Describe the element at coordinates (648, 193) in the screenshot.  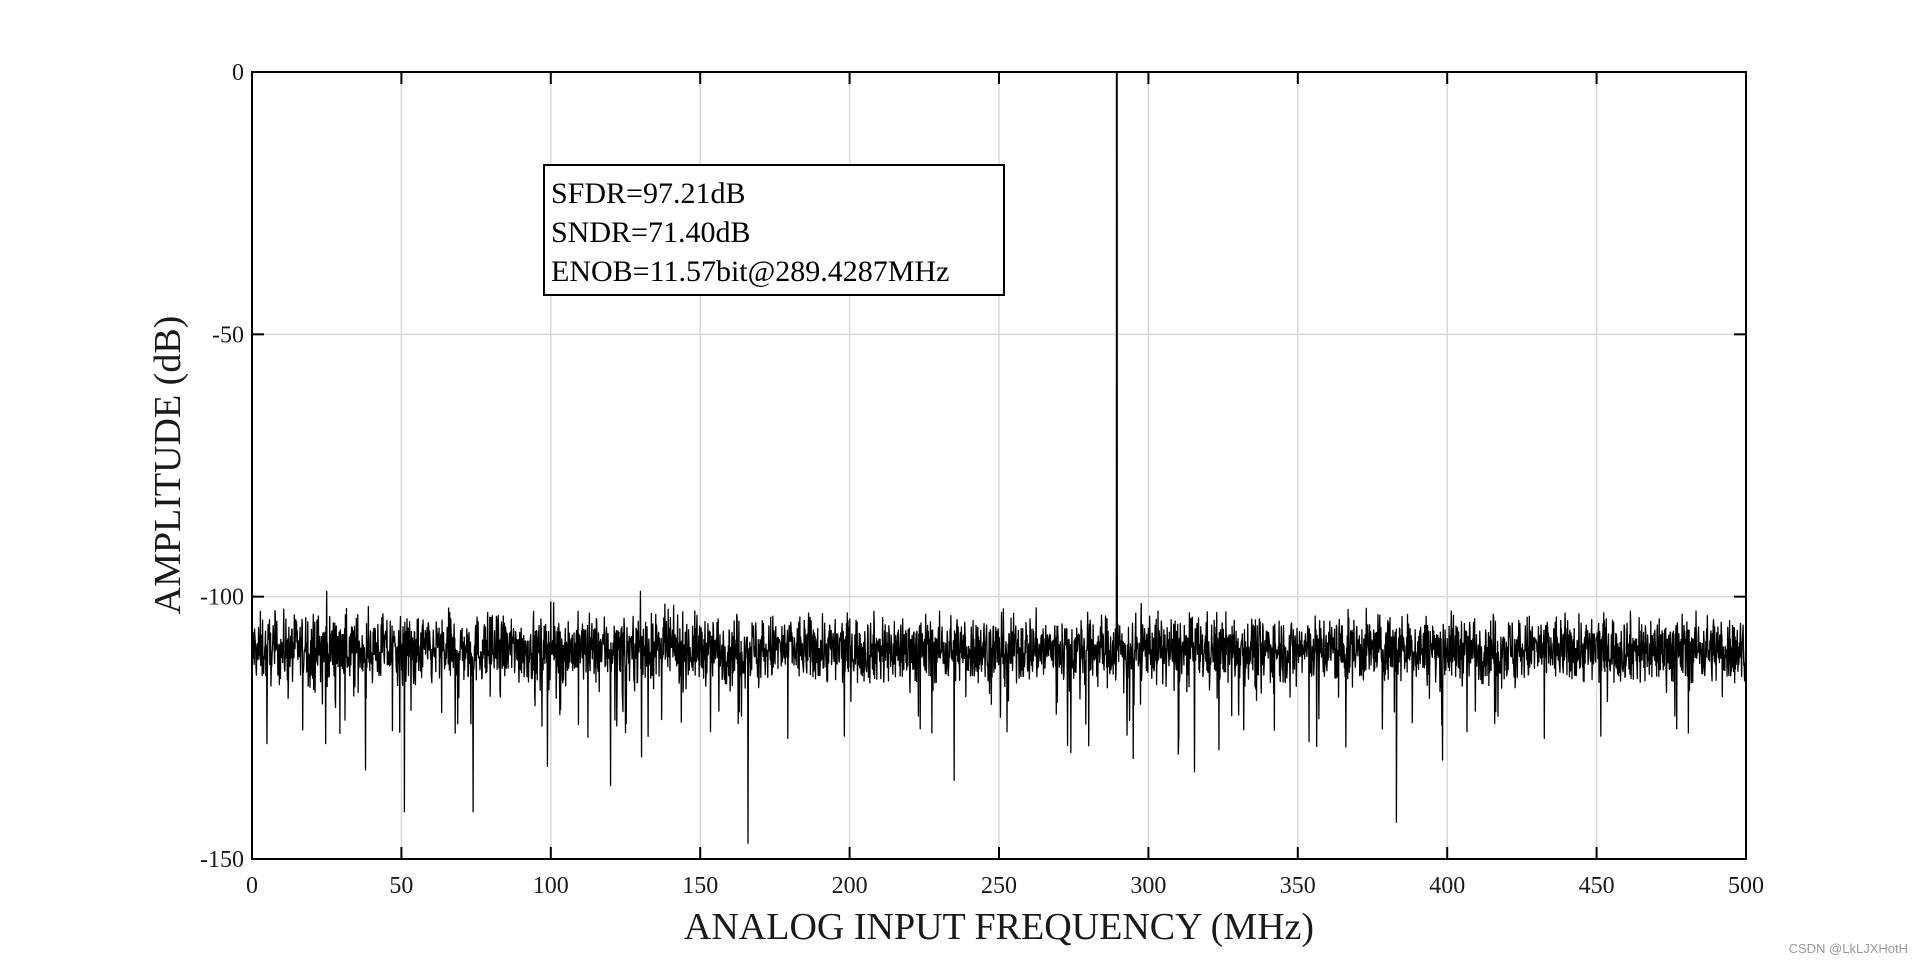
I see `annotation-sfdr: SFDR=97.21dB` at that location.